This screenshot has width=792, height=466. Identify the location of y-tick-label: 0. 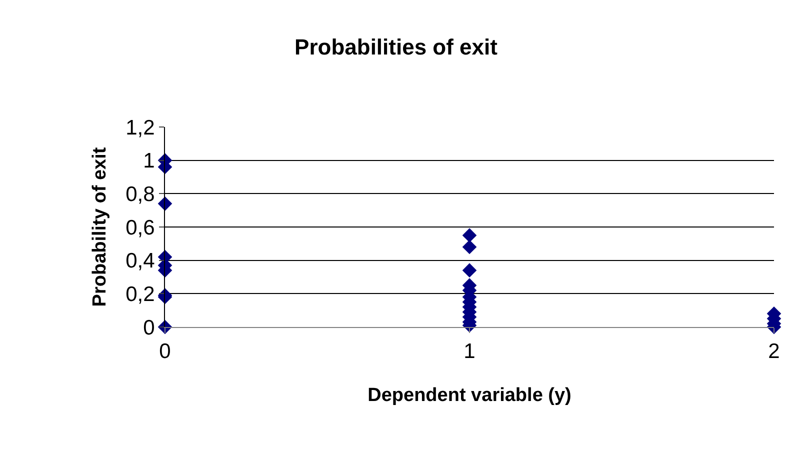
(149, 328).